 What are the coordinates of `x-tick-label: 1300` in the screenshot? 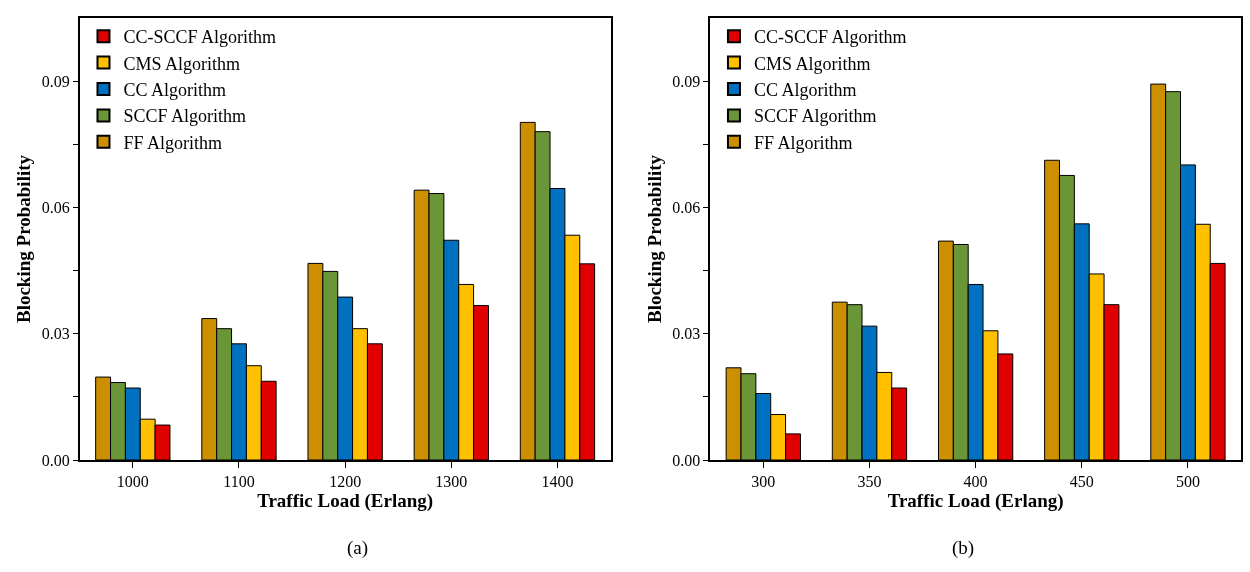 It's located at (451, 481).